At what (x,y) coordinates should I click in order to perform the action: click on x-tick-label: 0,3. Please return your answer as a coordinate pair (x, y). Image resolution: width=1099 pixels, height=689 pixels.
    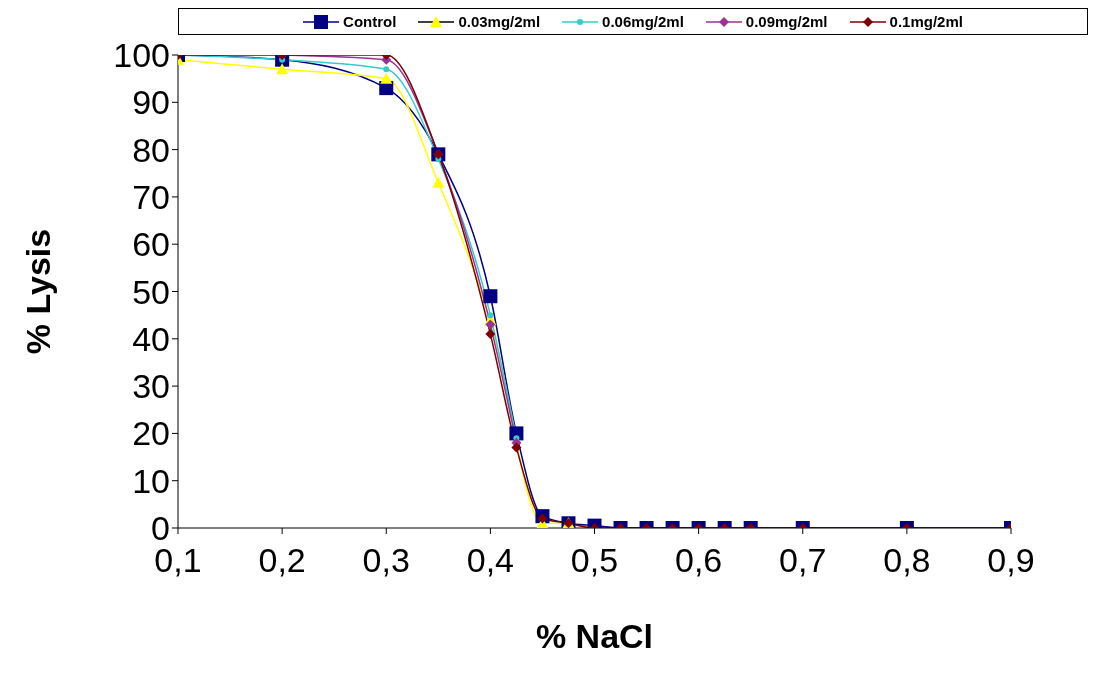
    Looking at the image, I should click on (386, 560).